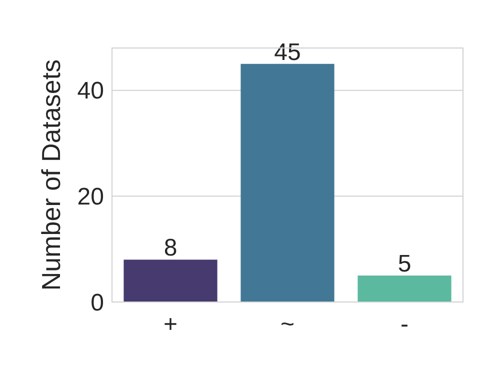  What do you see at coordinates (405, 264) in the screenshot?
I see `data-label: 5` at bounding box center [405, 264].